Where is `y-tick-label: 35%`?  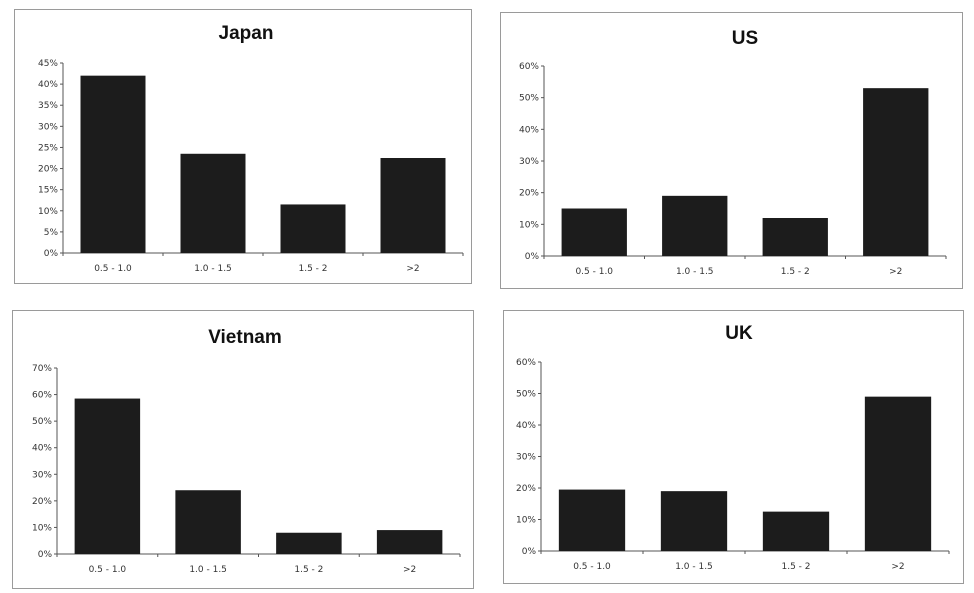 y-tick-label: 35% is located at coordinates (48, 106).